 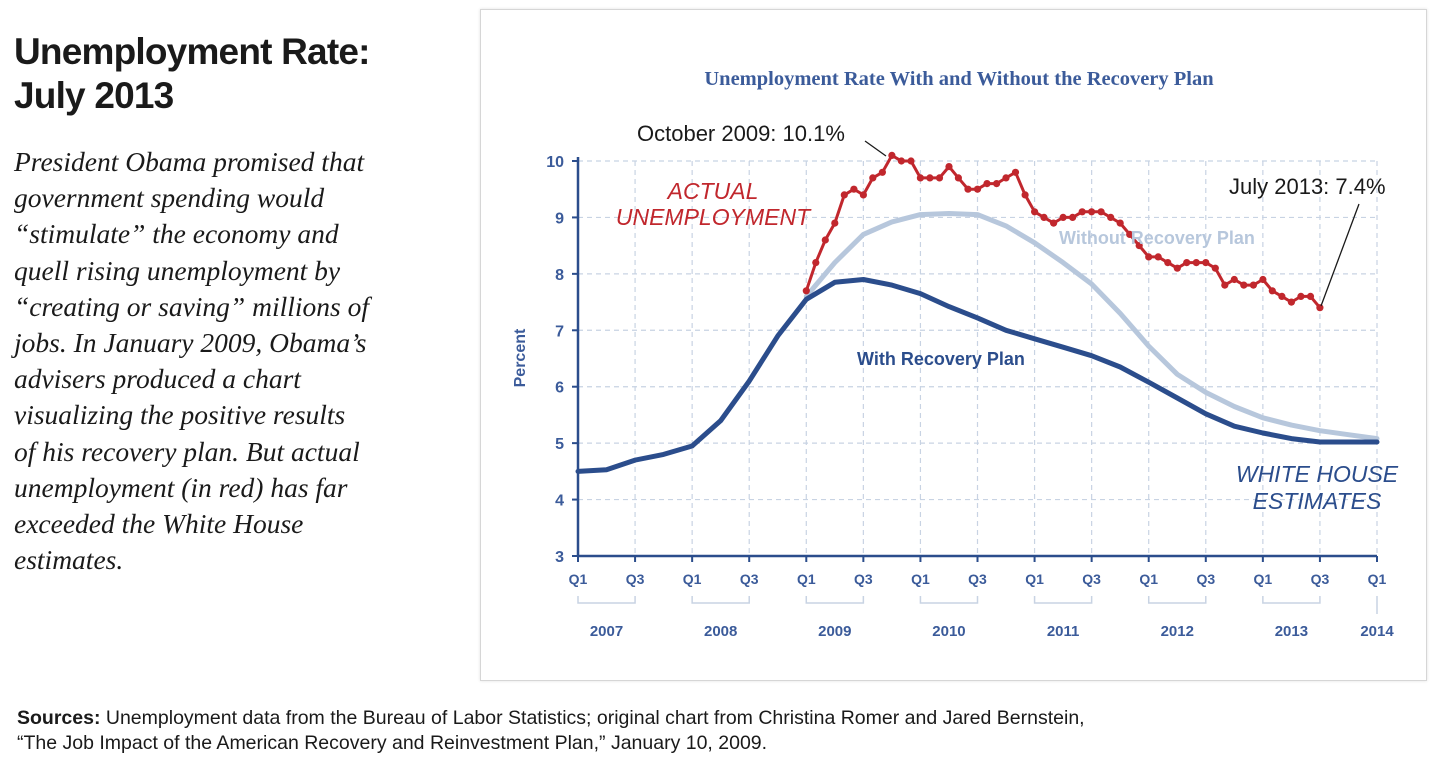 What do you see at coordinates (180, 415) in the screenshot?
I see `body-line: visualizing the positive results` at bounding box center [180, 415].